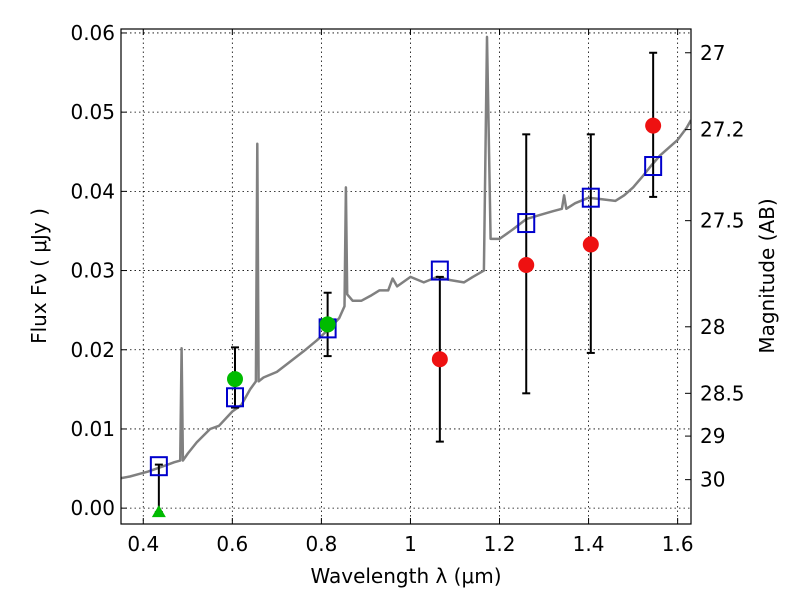 The image size is (800, 600). What do you see at coordinates (722, 393) in the screenshot?
I see `right-tick-label: 28.5` at bounding box center [722, 393].